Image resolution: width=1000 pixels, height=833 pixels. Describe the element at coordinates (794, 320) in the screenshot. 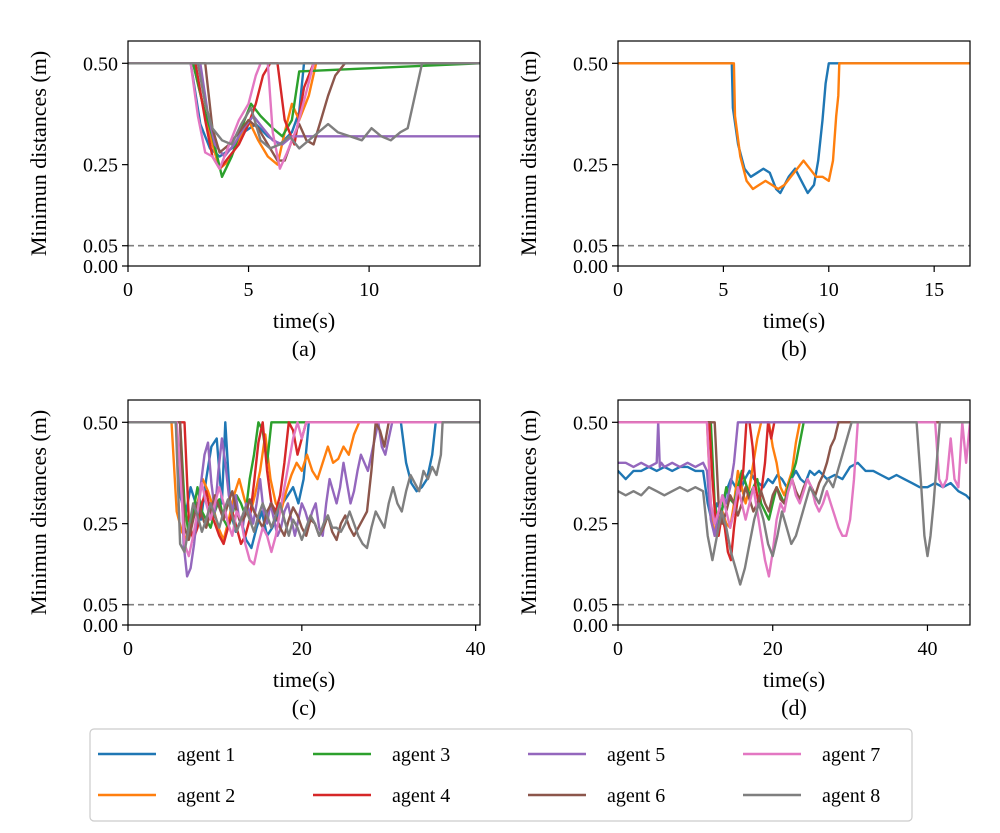

I see `x-axis-label-b: time(s)` at that location.